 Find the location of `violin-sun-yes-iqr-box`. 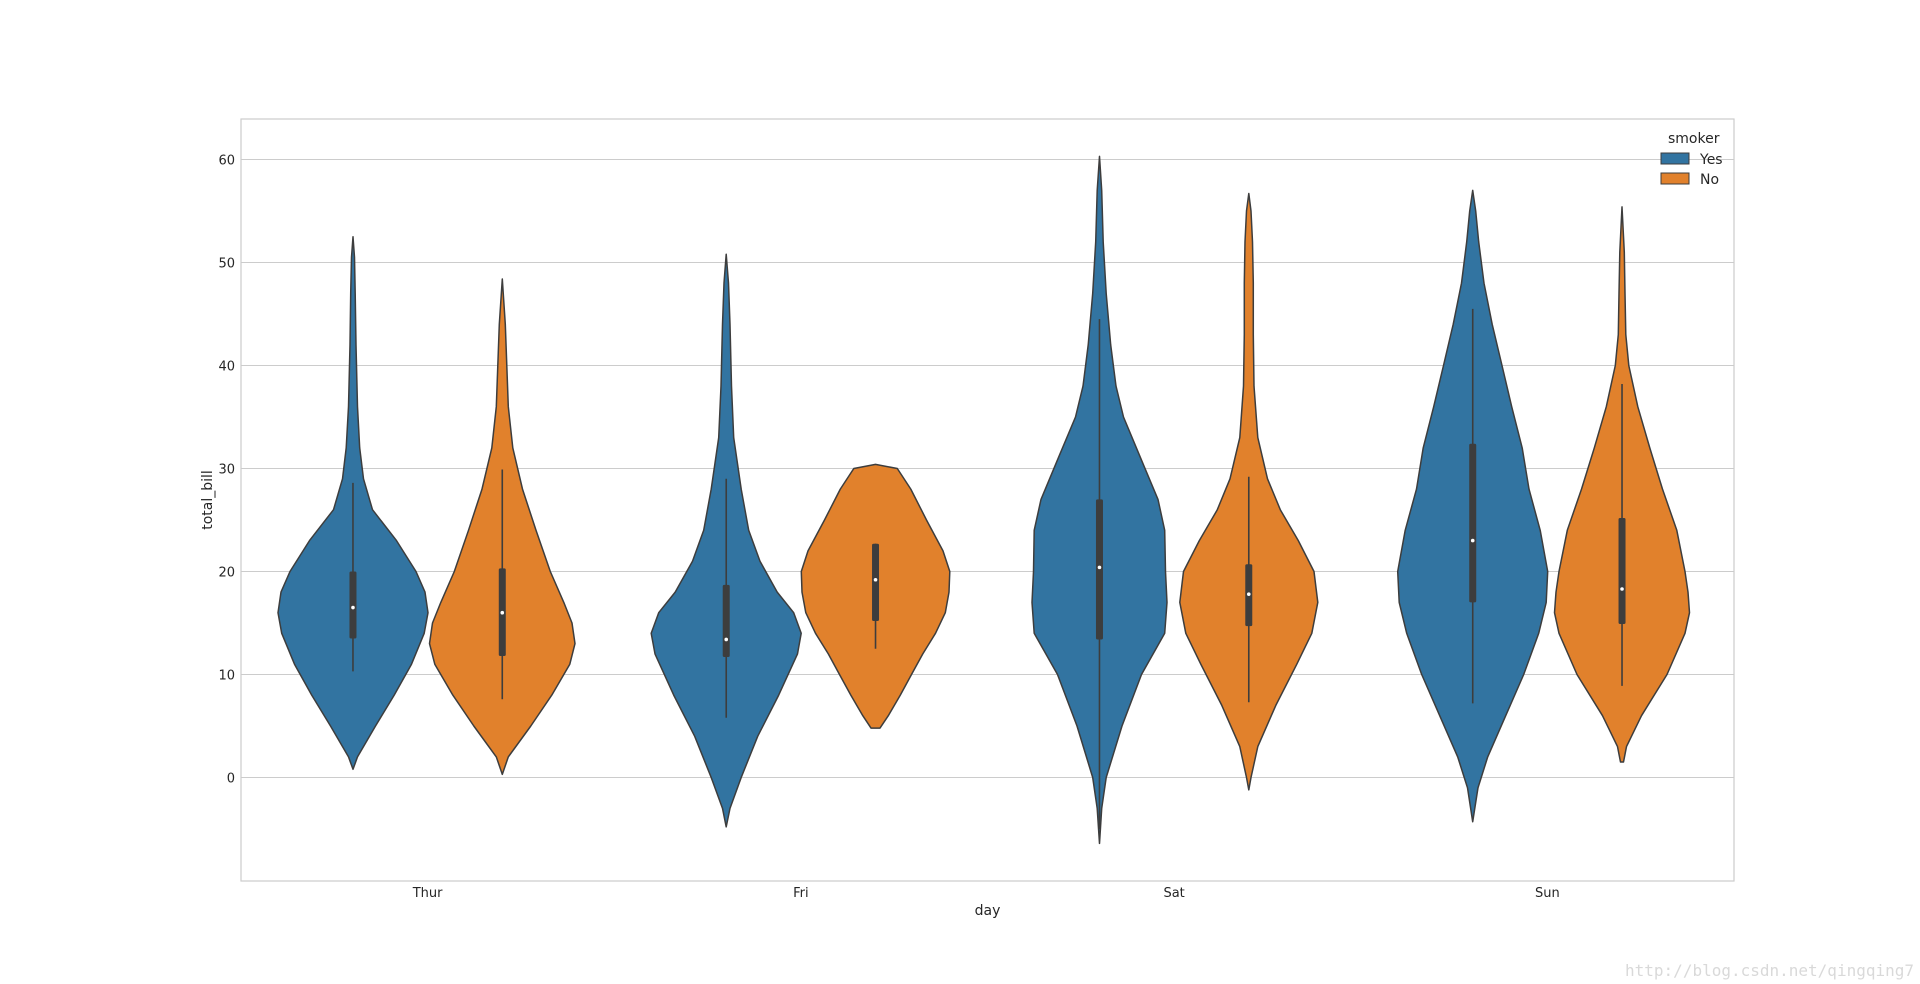

violin-sun-yes-iqr-box is located at coordinates (1473, 523).